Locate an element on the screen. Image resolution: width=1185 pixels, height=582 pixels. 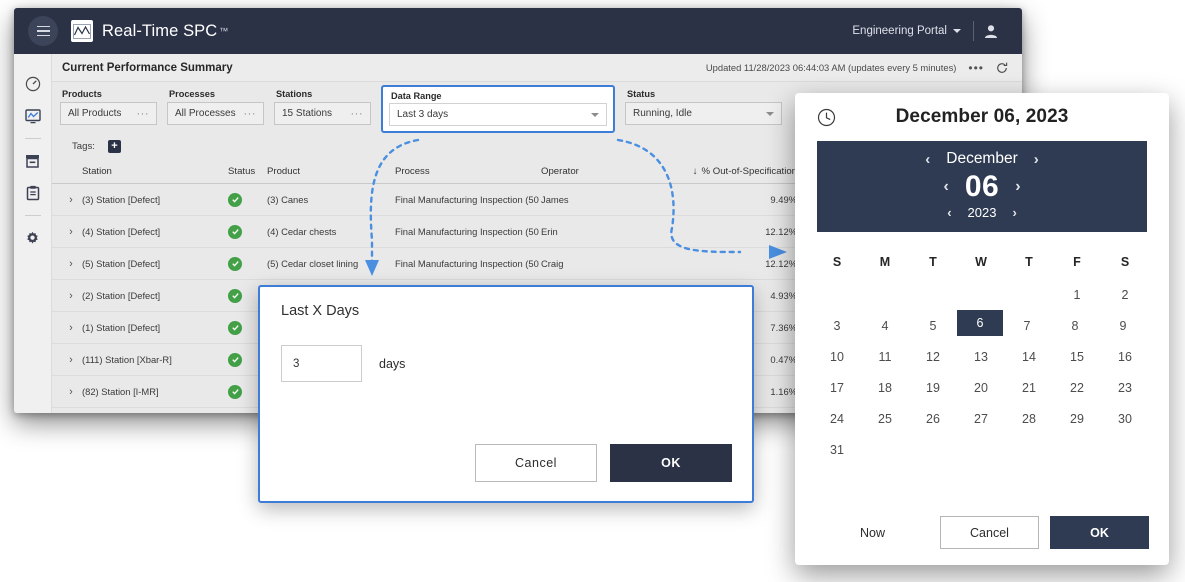
clock-icon is located at coordinates (826, 117).